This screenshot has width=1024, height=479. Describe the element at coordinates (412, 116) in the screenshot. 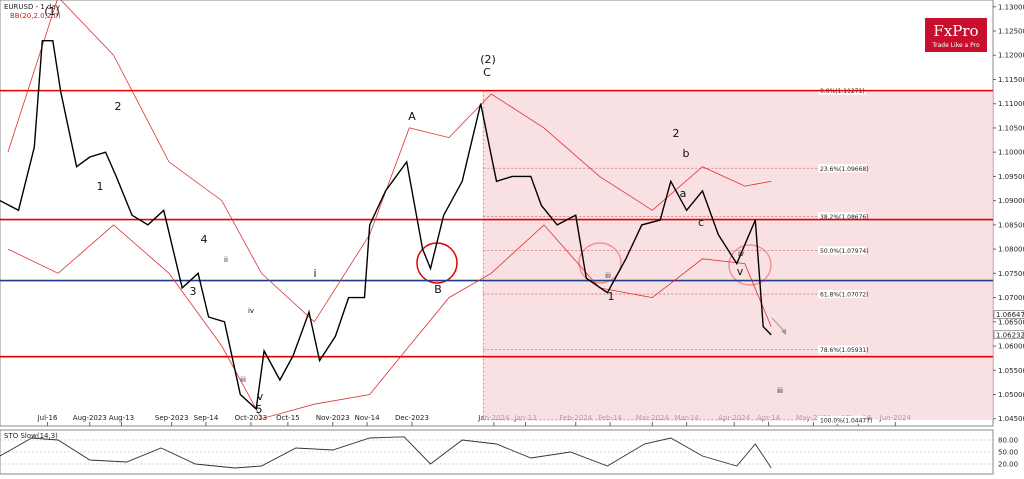

I see `wave-label: A` at that location.